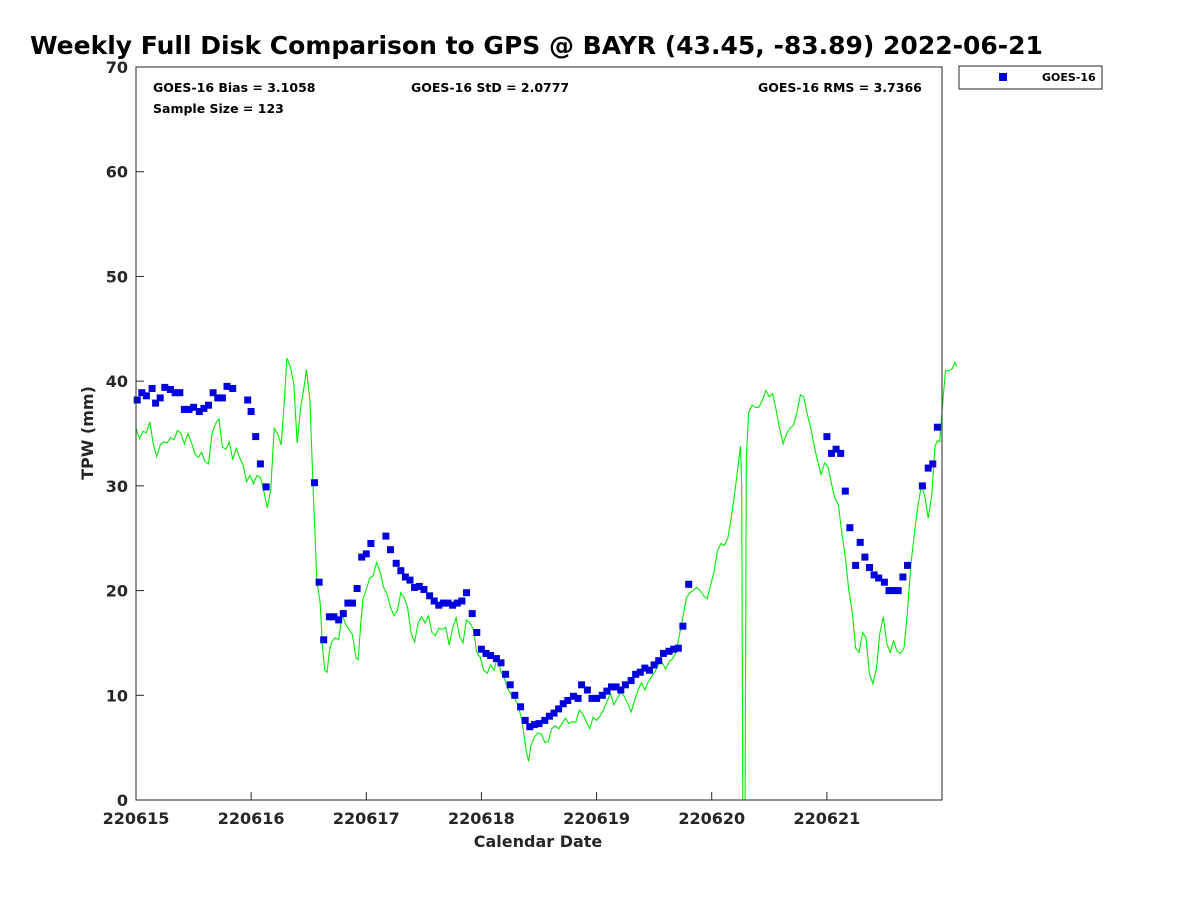 Image resolution: width=1200 pixels, height=900 pixels. I want to click on rms-stat: GOES-16 RMS = 3.7366, so click(840, 87).